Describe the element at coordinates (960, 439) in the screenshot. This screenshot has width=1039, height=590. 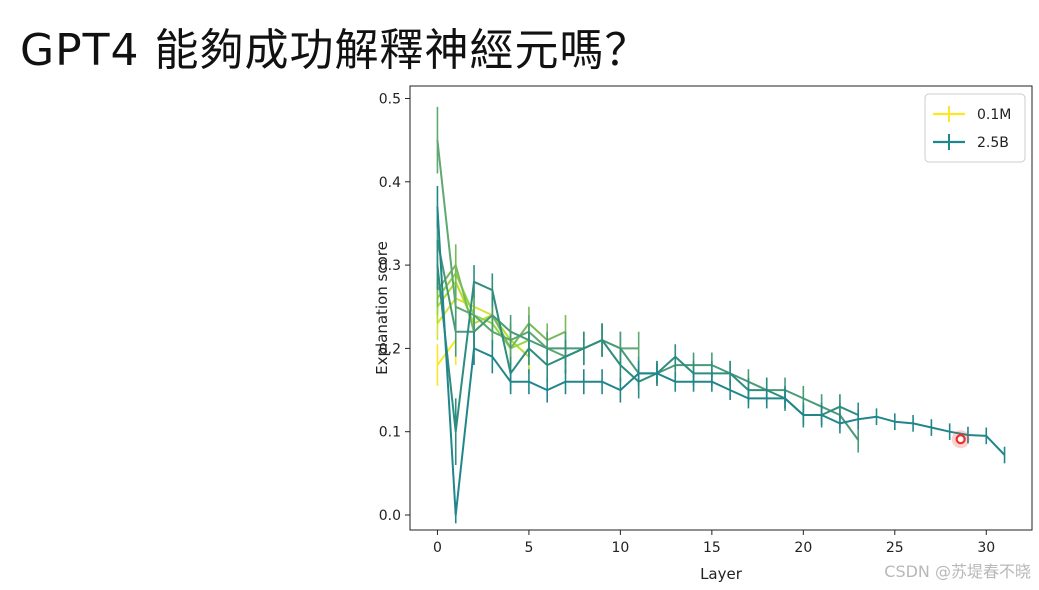
I see `cursor-marker` at that location.